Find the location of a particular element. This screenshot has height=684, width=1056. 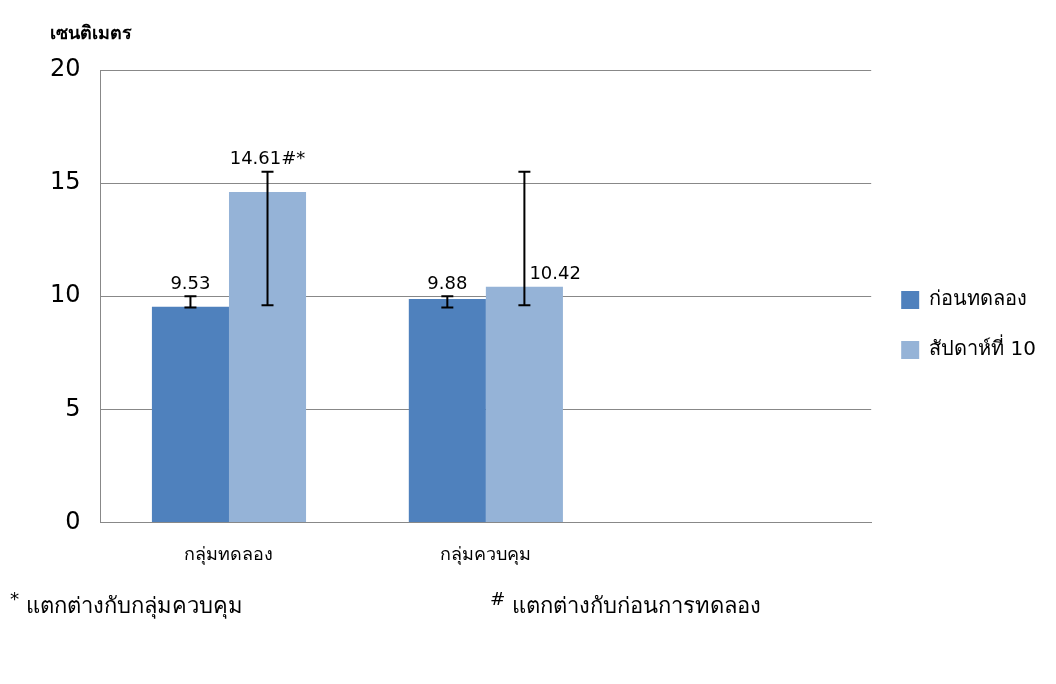

y-tick-label: 10 is located at coordinates (65, 294).